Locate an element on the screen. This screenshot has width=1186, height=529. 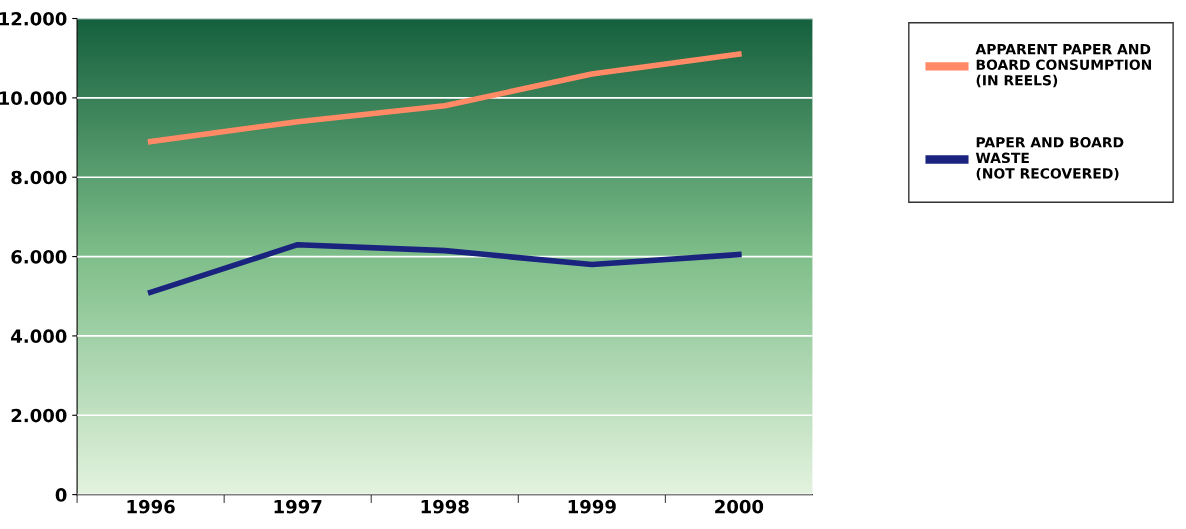
legend-label: PAPER AND BOARD WASTE (NOT RECOVERED) is located at coordinates (1049, 159).